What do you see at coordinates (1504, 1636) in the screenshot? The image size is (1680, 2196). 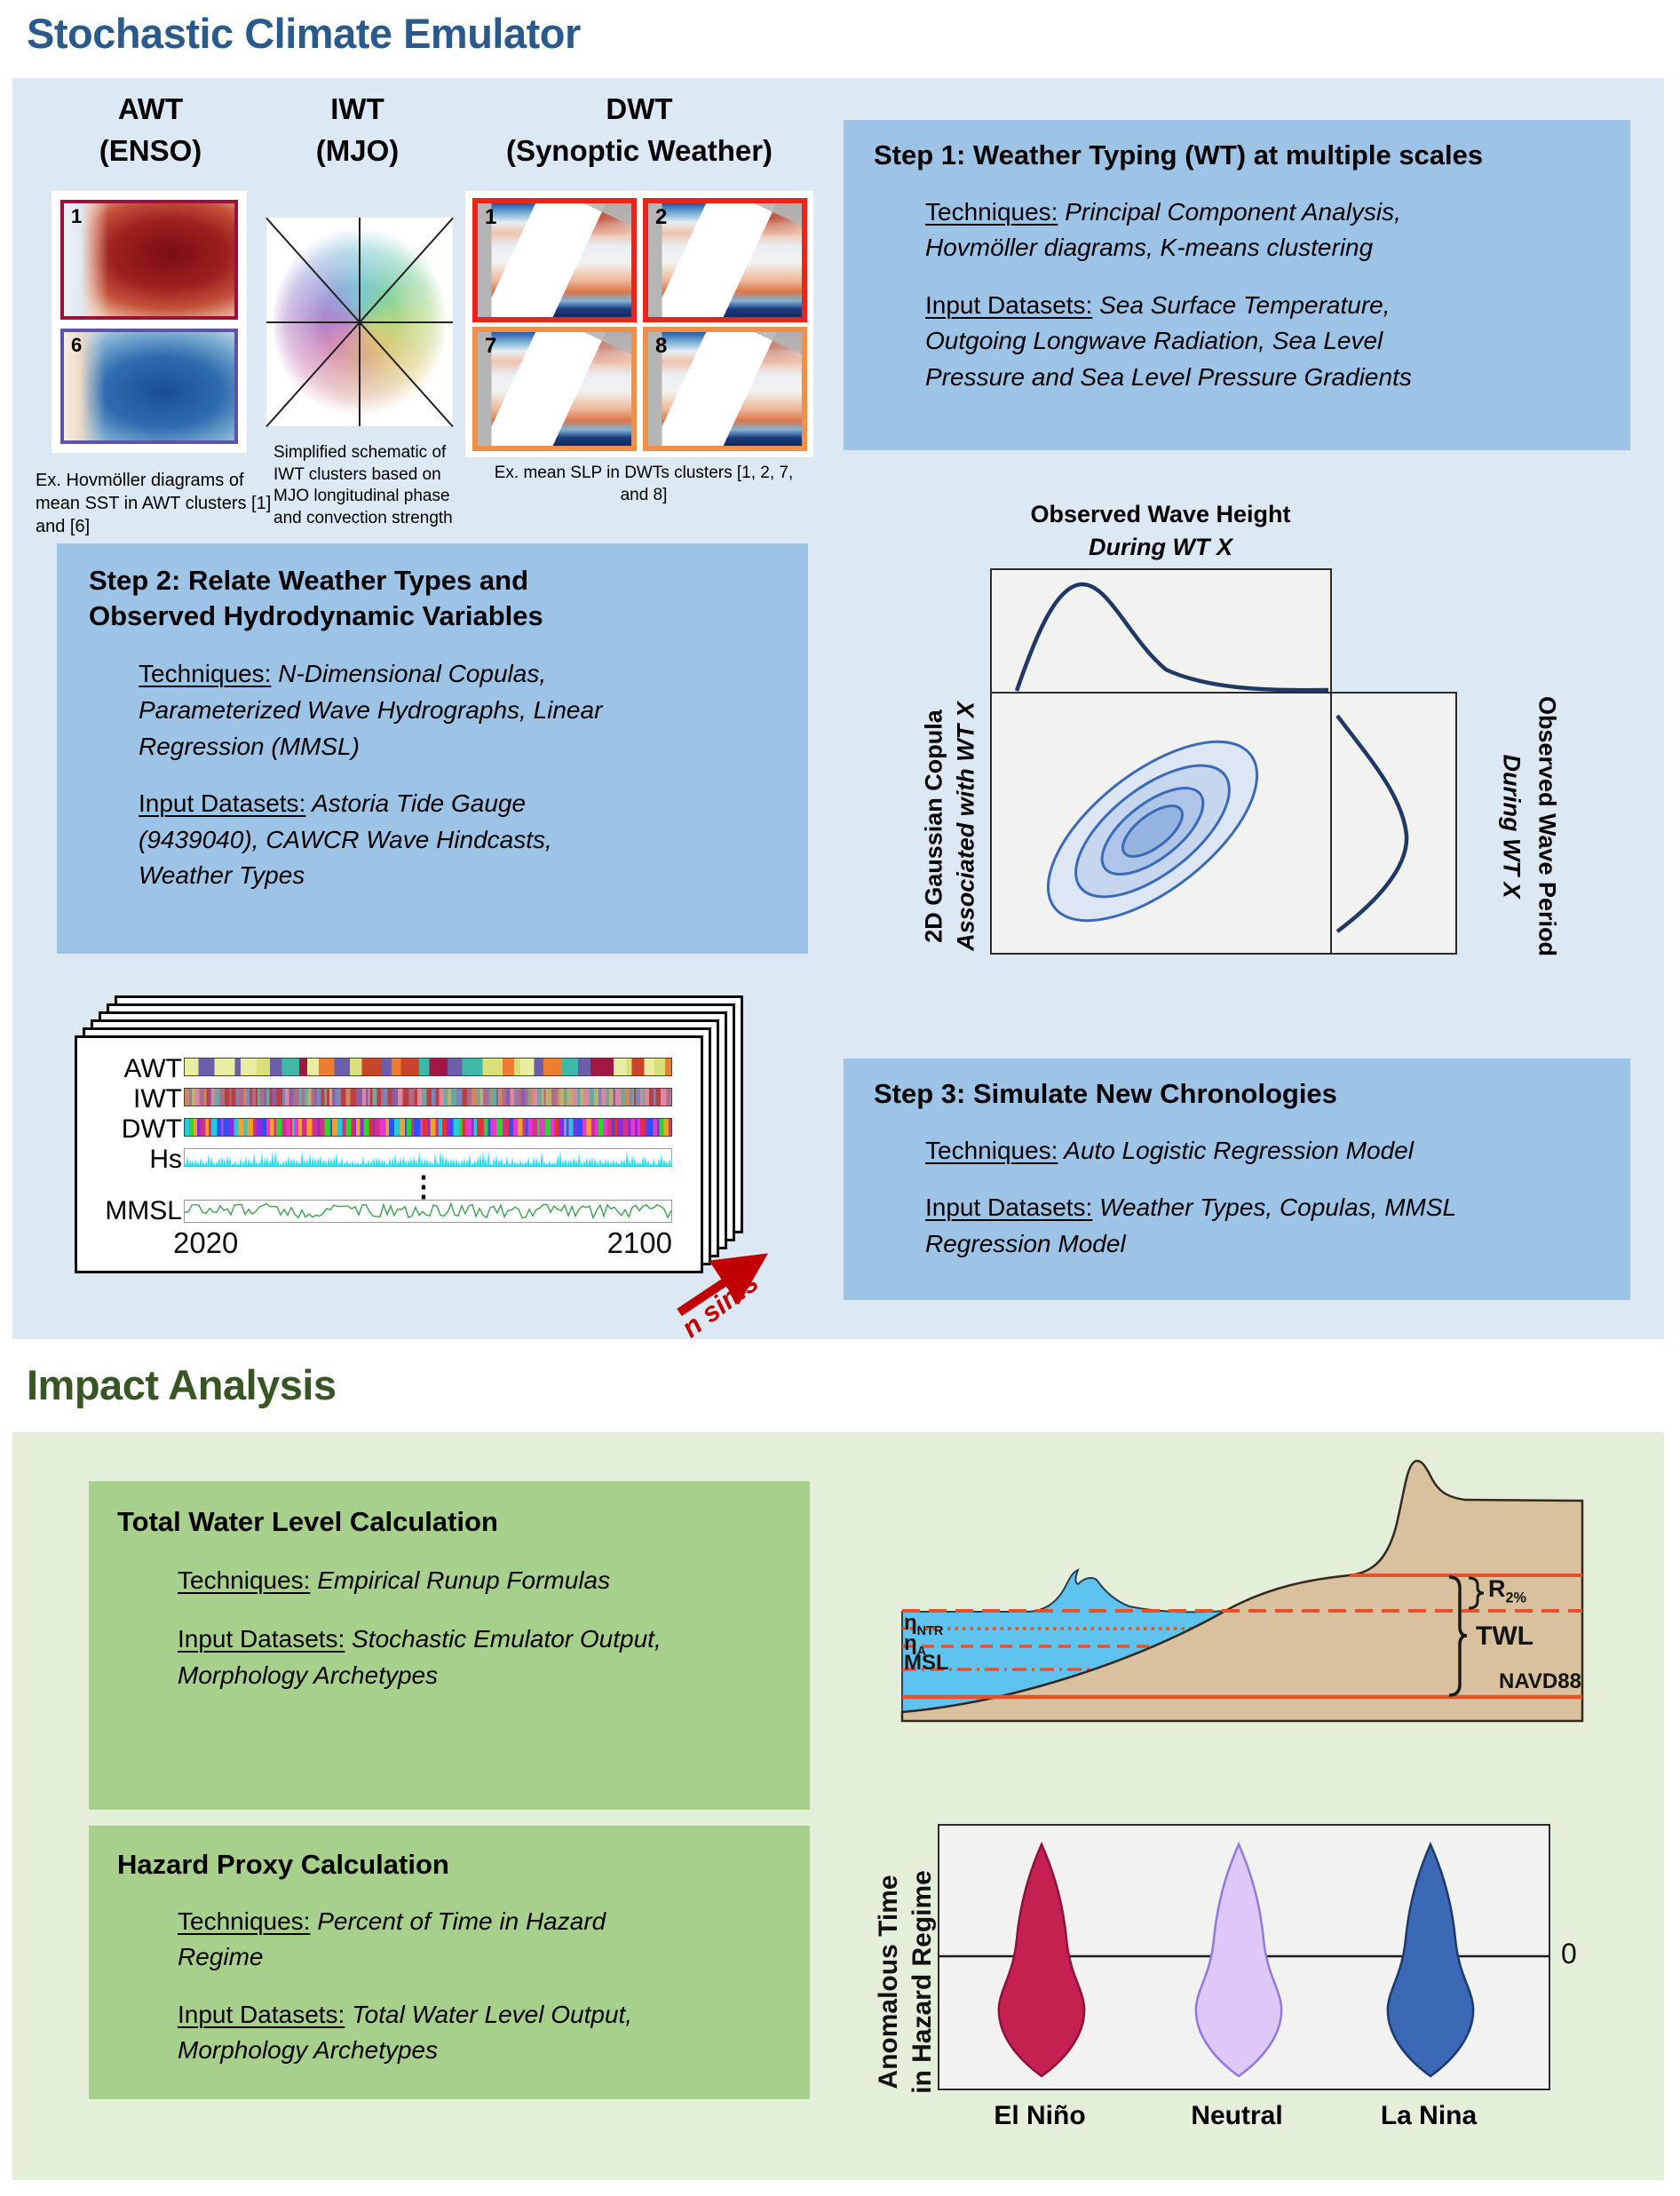 I see `twl-label: TWL` at bounding box center [1504, 1636].